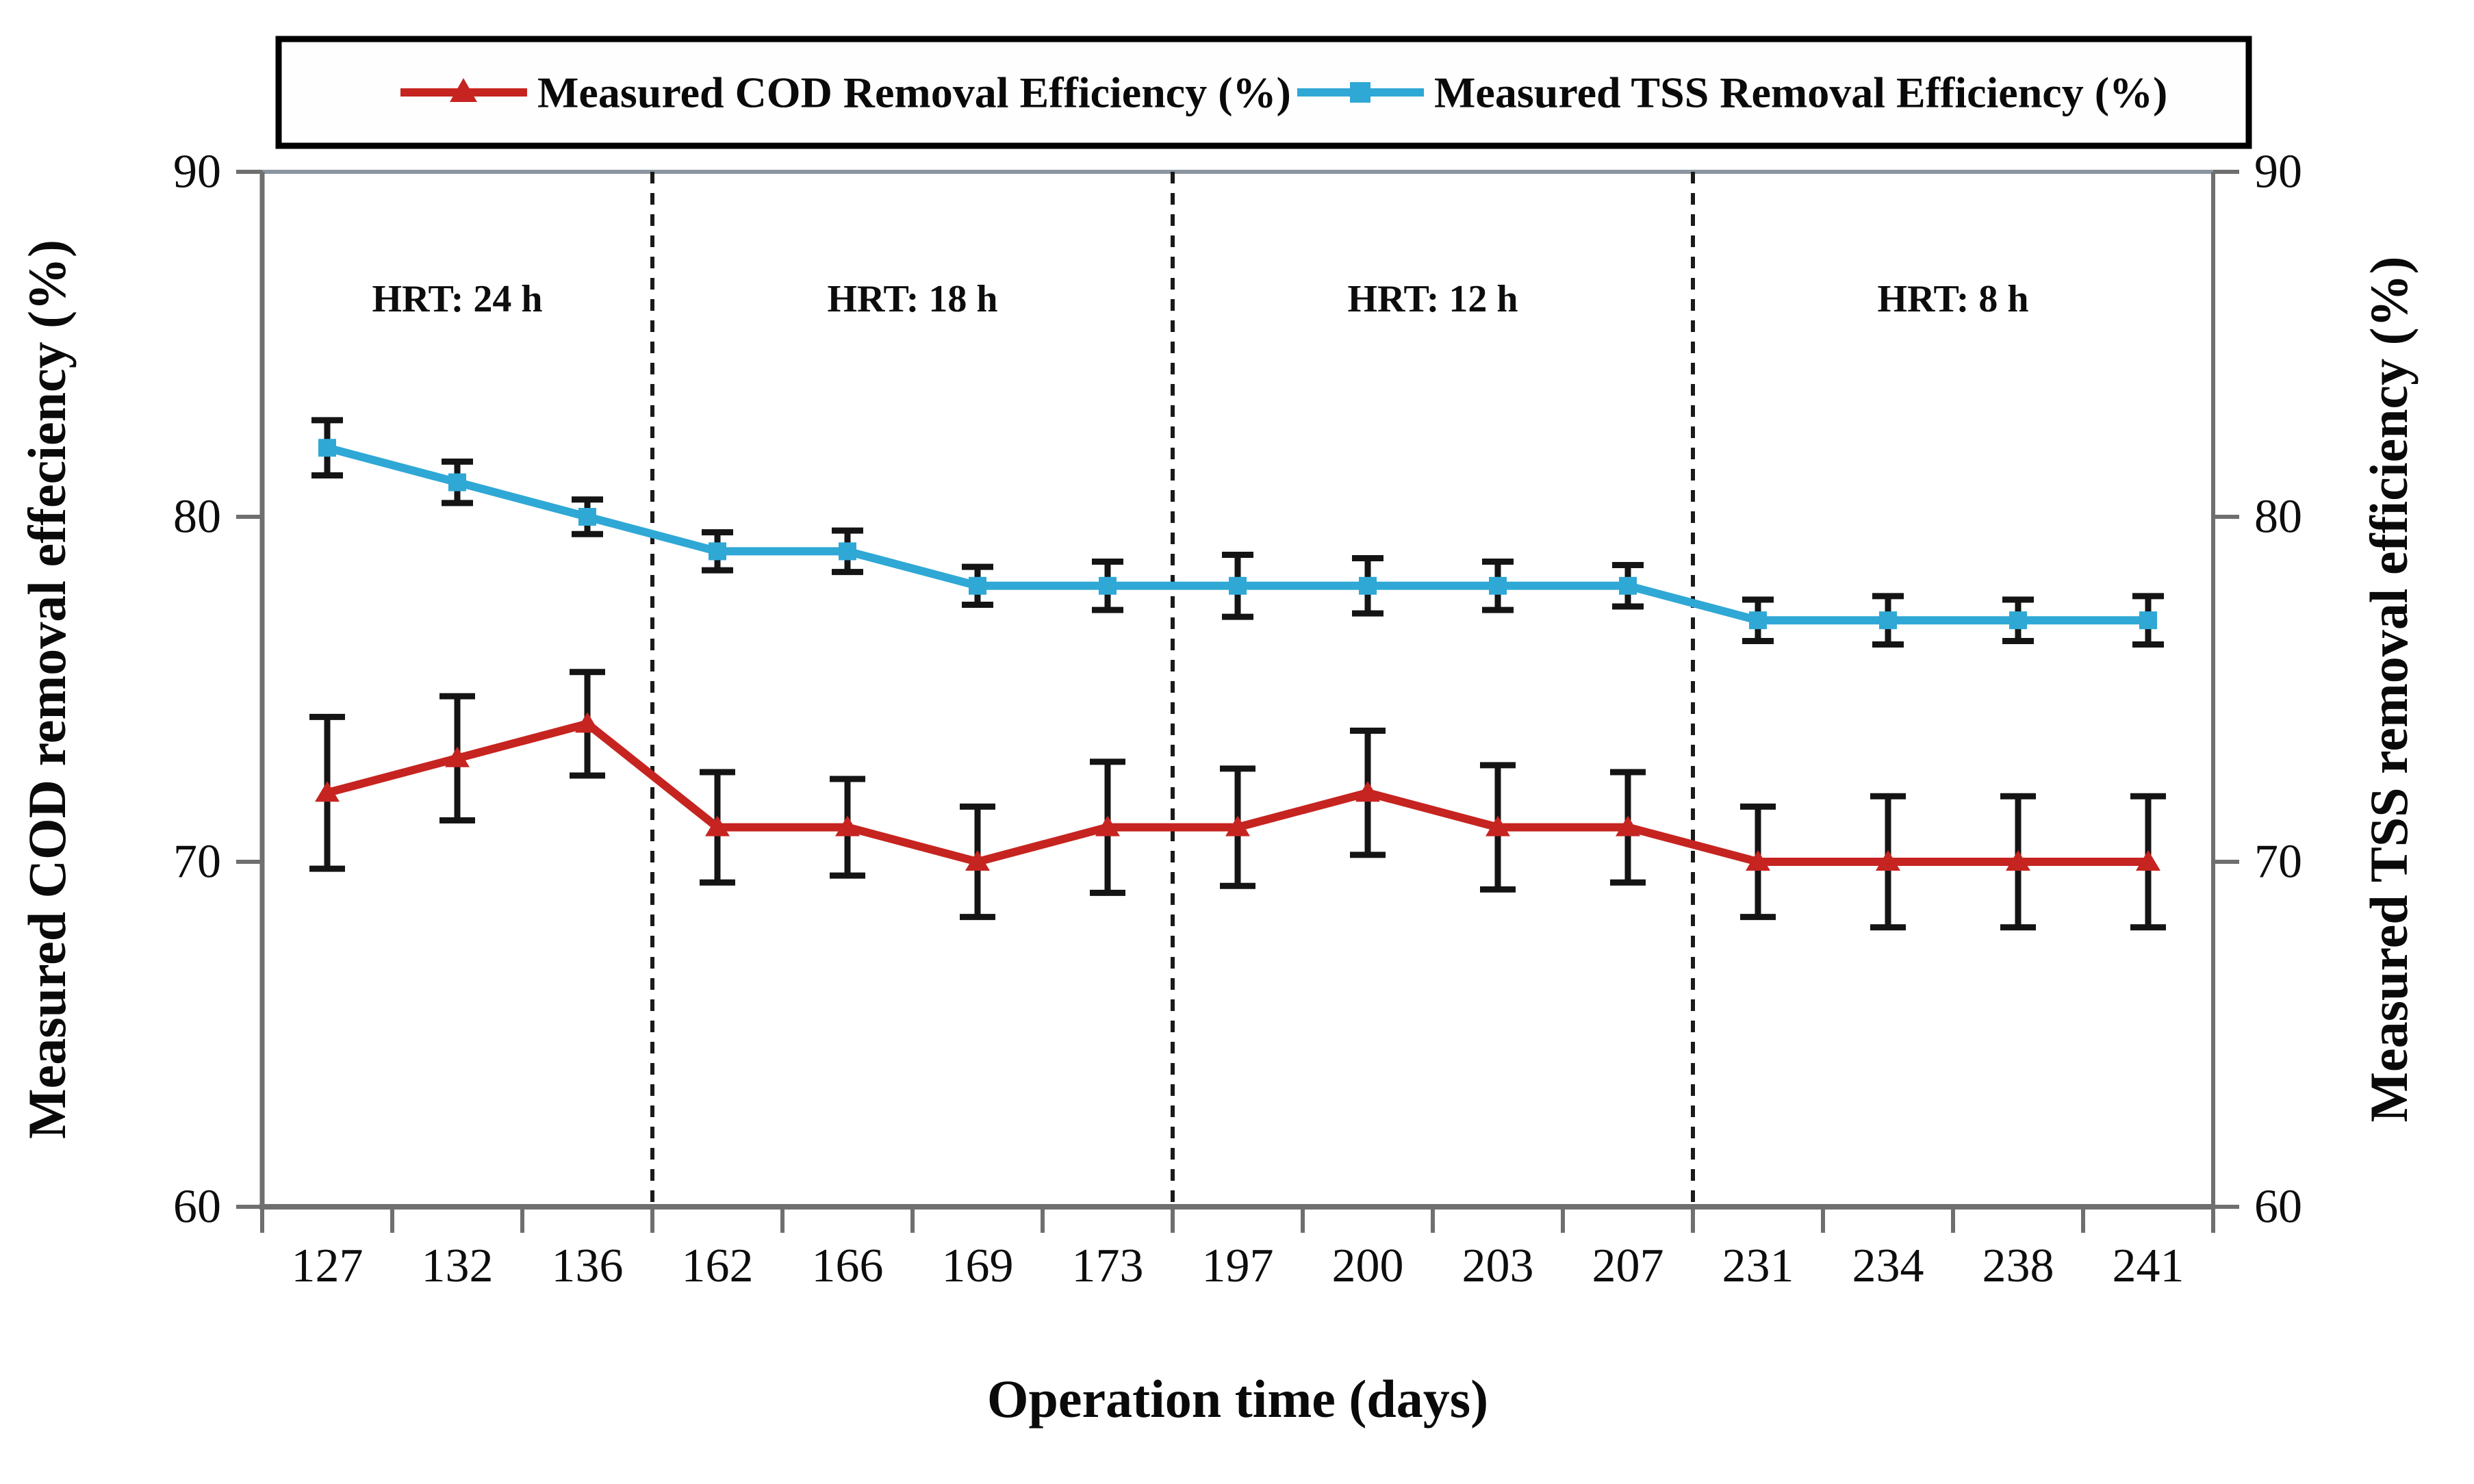 This screenshot has height=1484, width=2474. Describe the element at coordinates (2389, 689) in the screenshot. I see `right-y-axis-title: Measured TSS removal efficiency (%)` at that location.